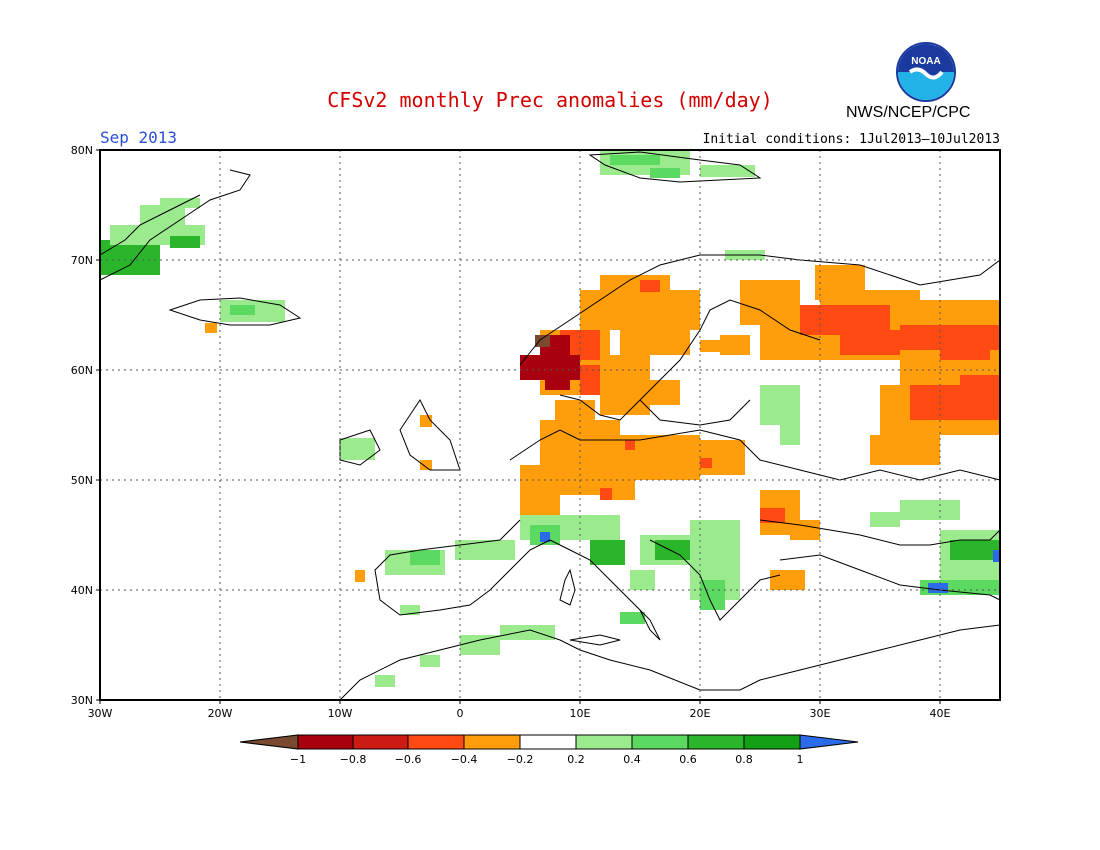 This screenshot has width=1100, height=850. I want to click on noaa-logo-text: NOAA, so click(925, 61).